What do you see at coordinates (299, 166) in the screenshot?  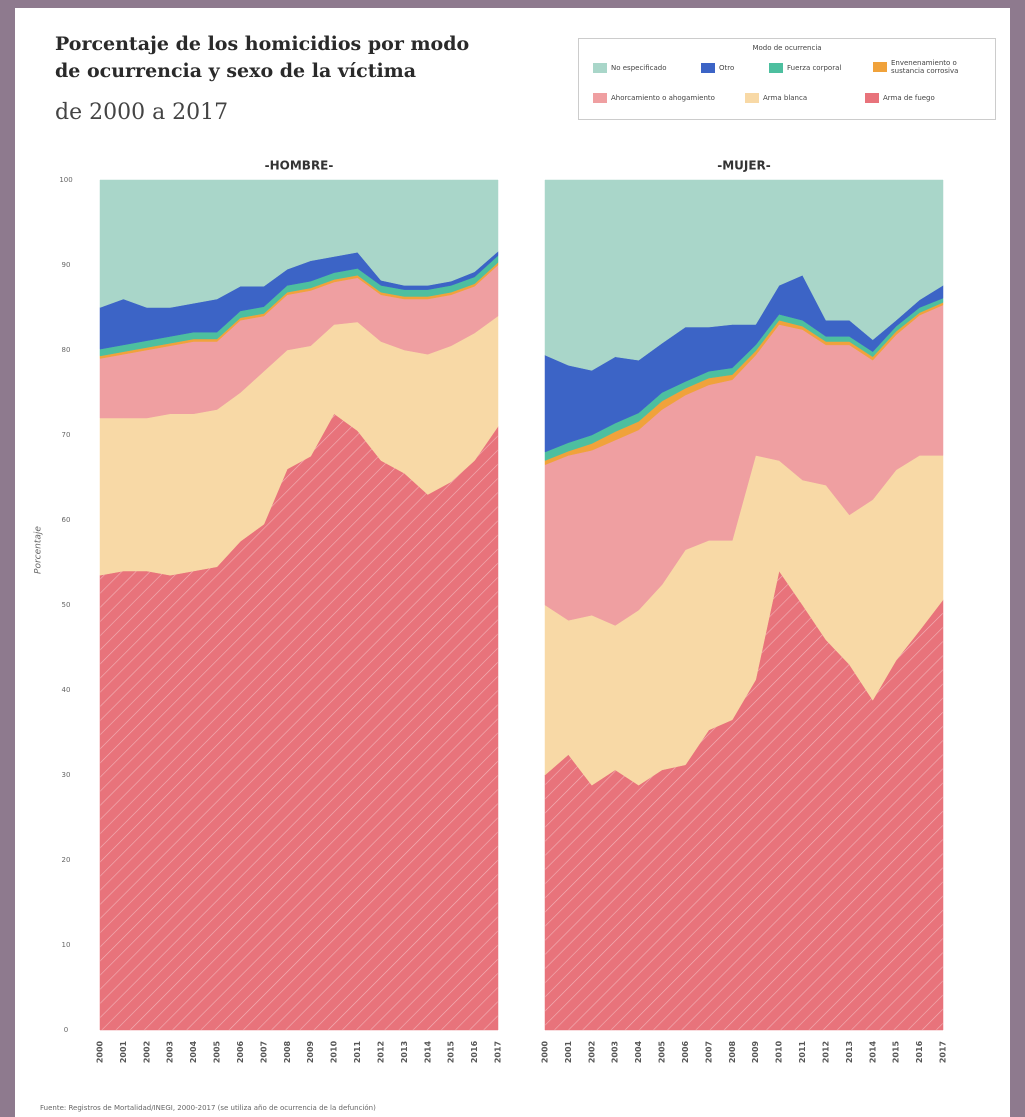 I see `panel-title: -HOMBRE-` at bounding box center [299, 166].